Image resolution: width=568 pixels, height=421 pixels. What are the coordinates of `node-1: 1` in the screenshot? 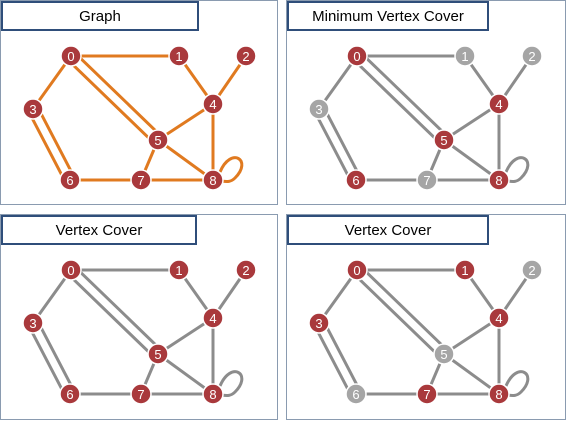 It's located at (179, 270).